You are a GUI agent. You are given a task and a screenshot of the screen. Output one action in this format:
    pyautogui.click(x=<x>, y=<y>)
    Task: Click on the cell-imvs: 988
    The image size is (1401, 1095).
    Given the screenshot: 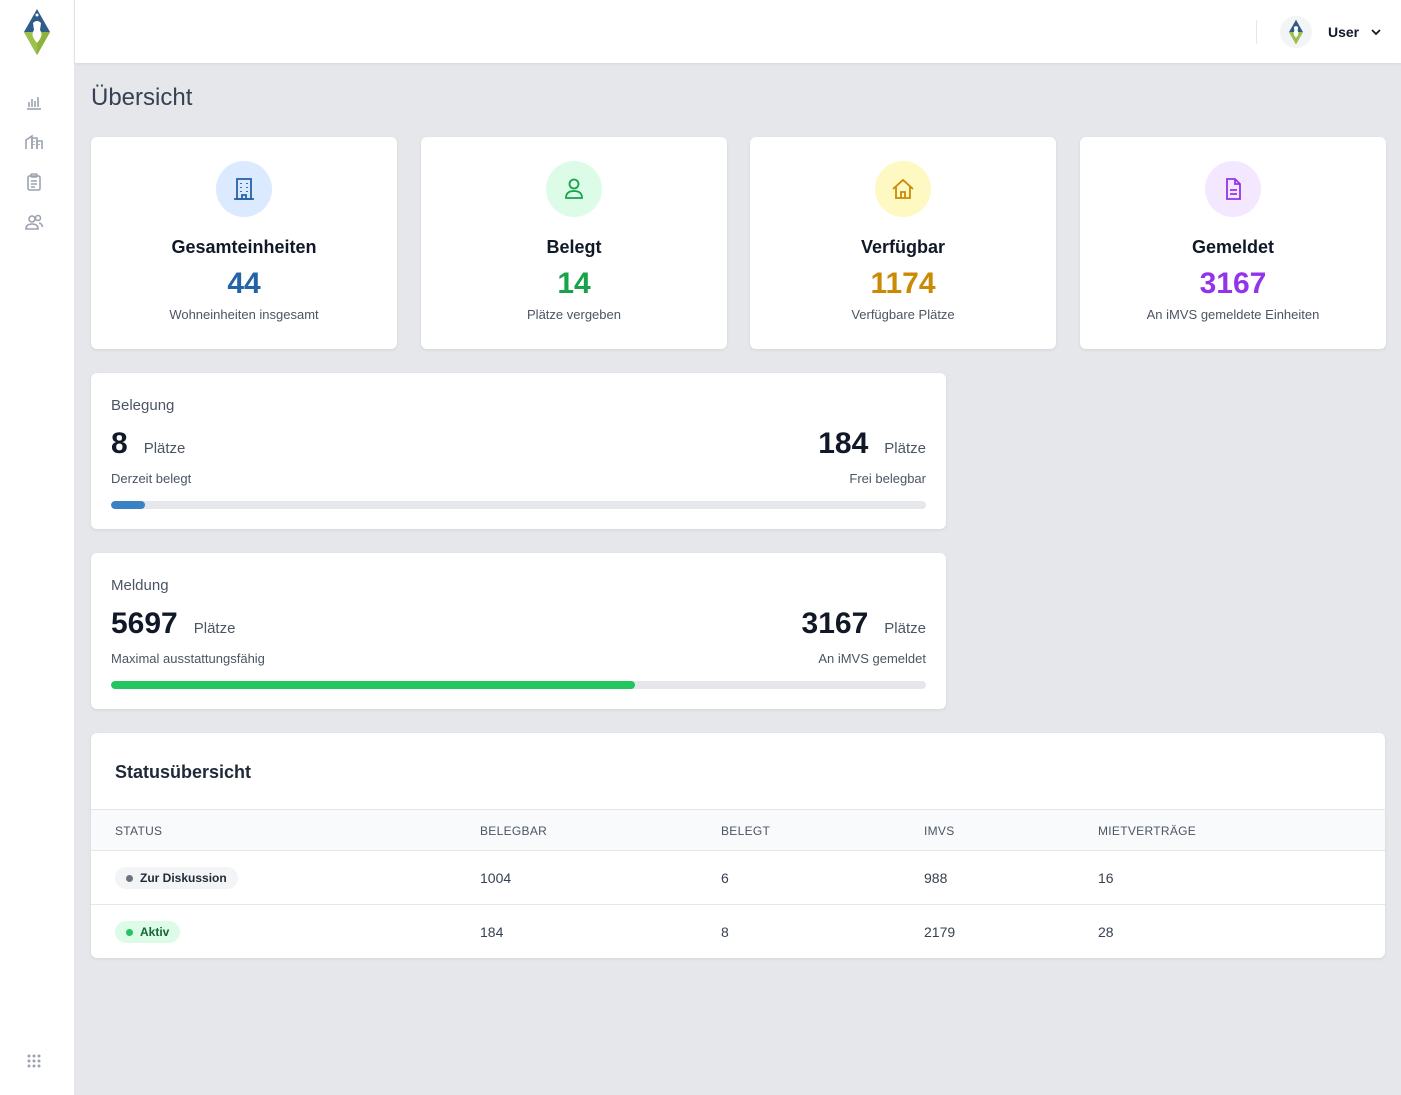 What is the action you would take?
    pyautogui.click(x=936, y=878)
    